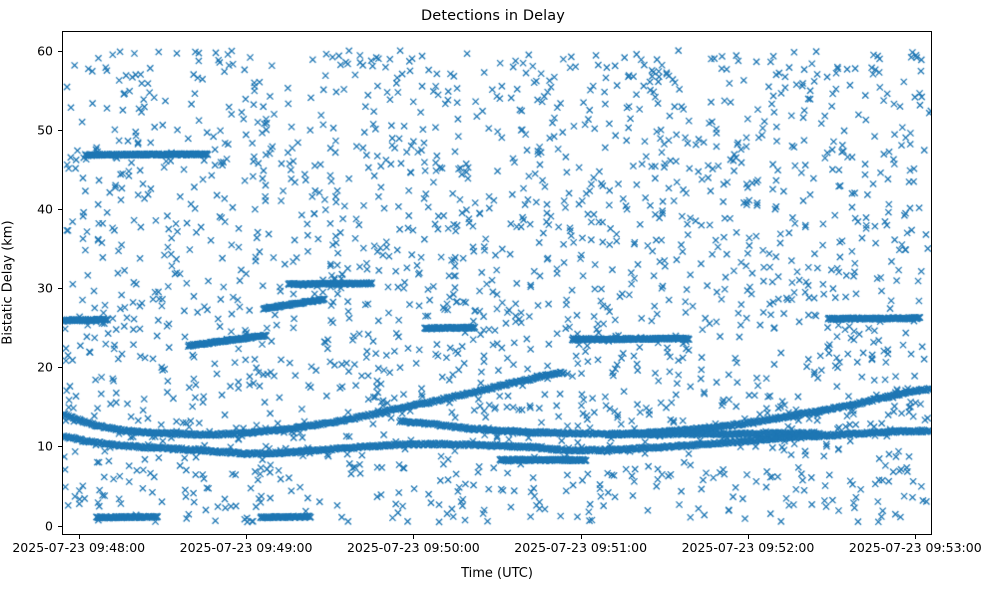  What do you see at coordinates (581, 547) in the screenshot?
I see `x-tick-label: 2025-07-23 09:51:00` at bounding box center [581, 547].